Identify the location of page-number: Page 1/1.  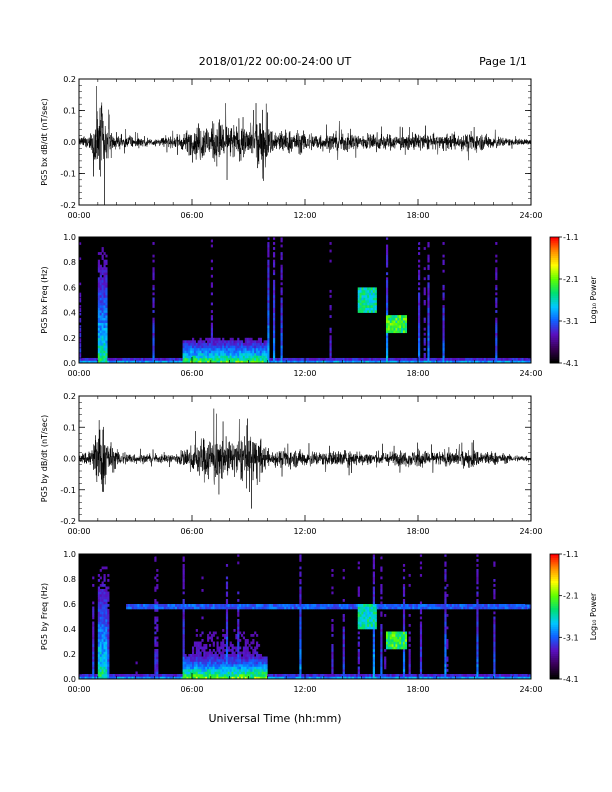
(503, 61).